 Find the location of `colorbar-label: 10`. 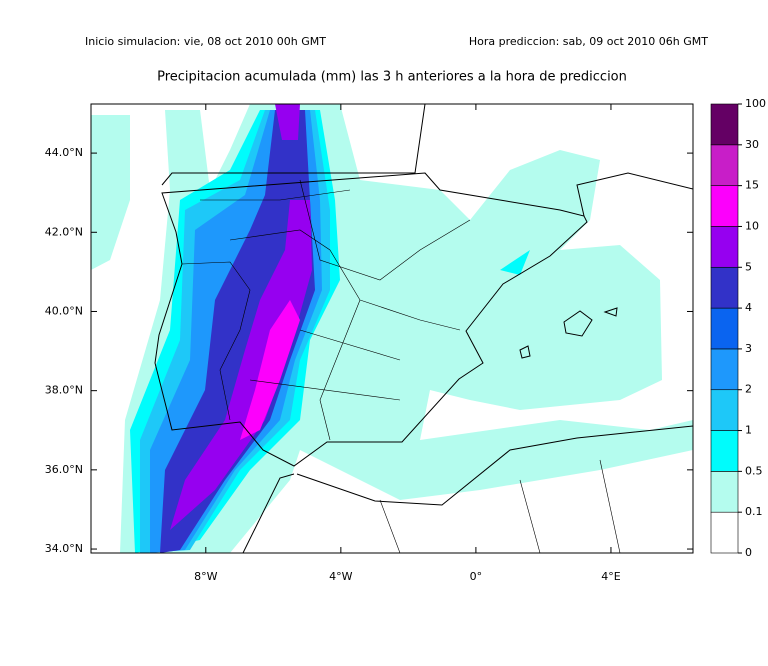

colorbar-label: 10 is located at coordinates (752, 225).